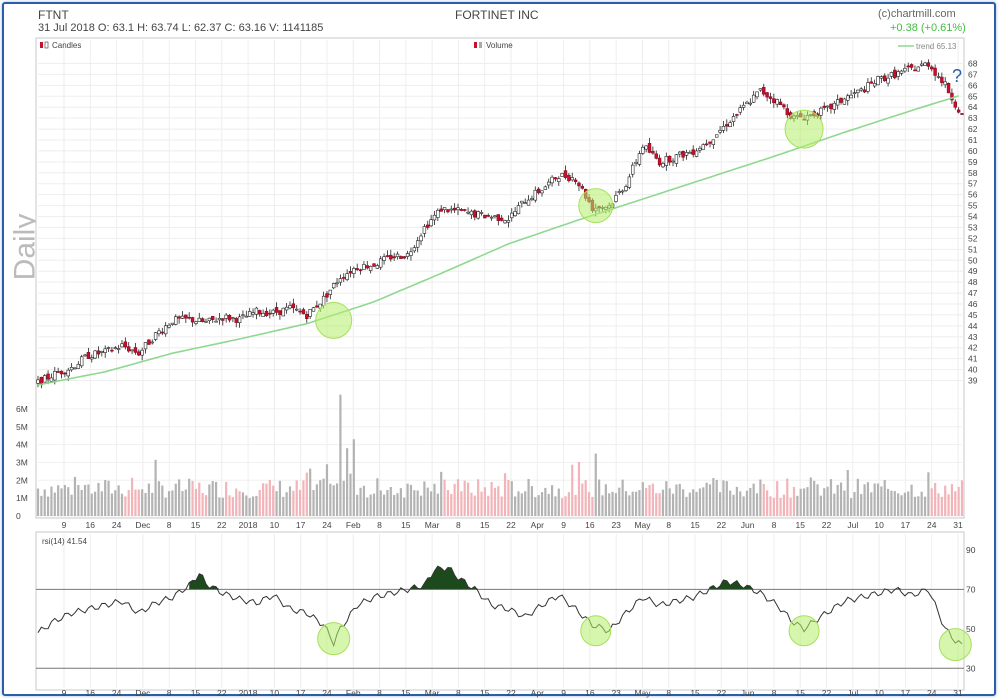 The width and height of the screenshot is (1000, 700). I want to click on price-tick-label: 66, so click(973, 85).